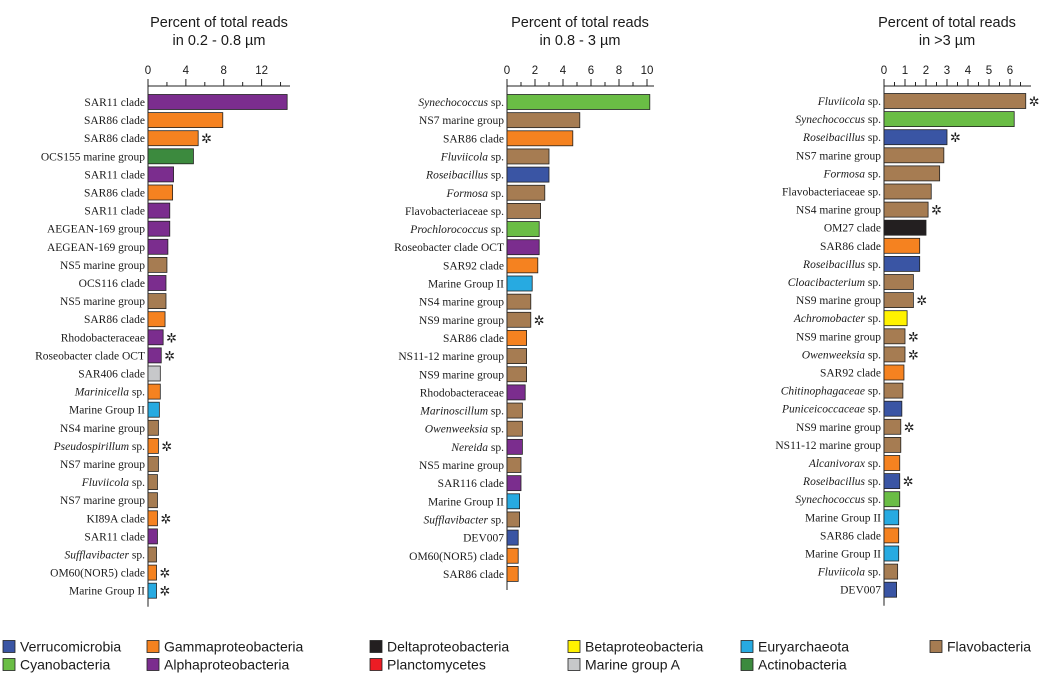 This screenshot has width=1053, height=674. I want to click on legend-item: Betaproteobacteria, so click(635, 647).